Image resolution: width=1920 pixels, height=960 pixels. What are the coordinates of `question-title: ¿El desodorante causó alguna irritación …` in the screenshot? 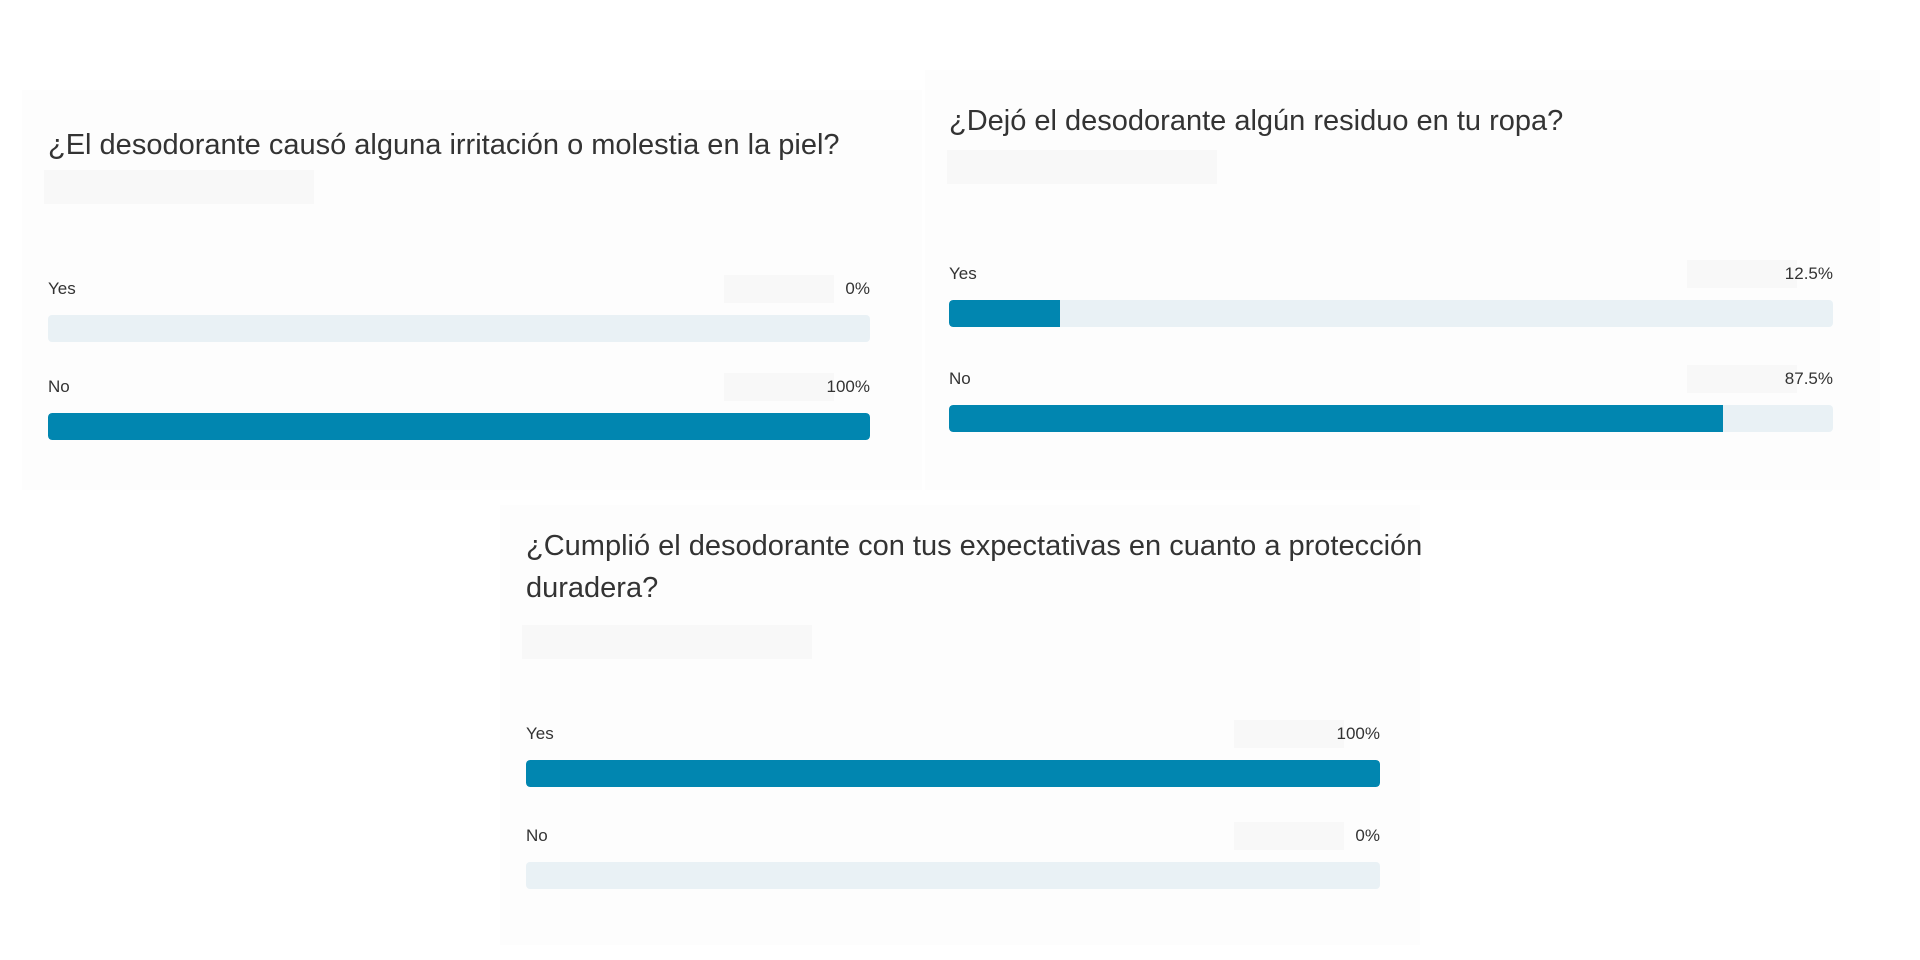 It's located at (444, 145).